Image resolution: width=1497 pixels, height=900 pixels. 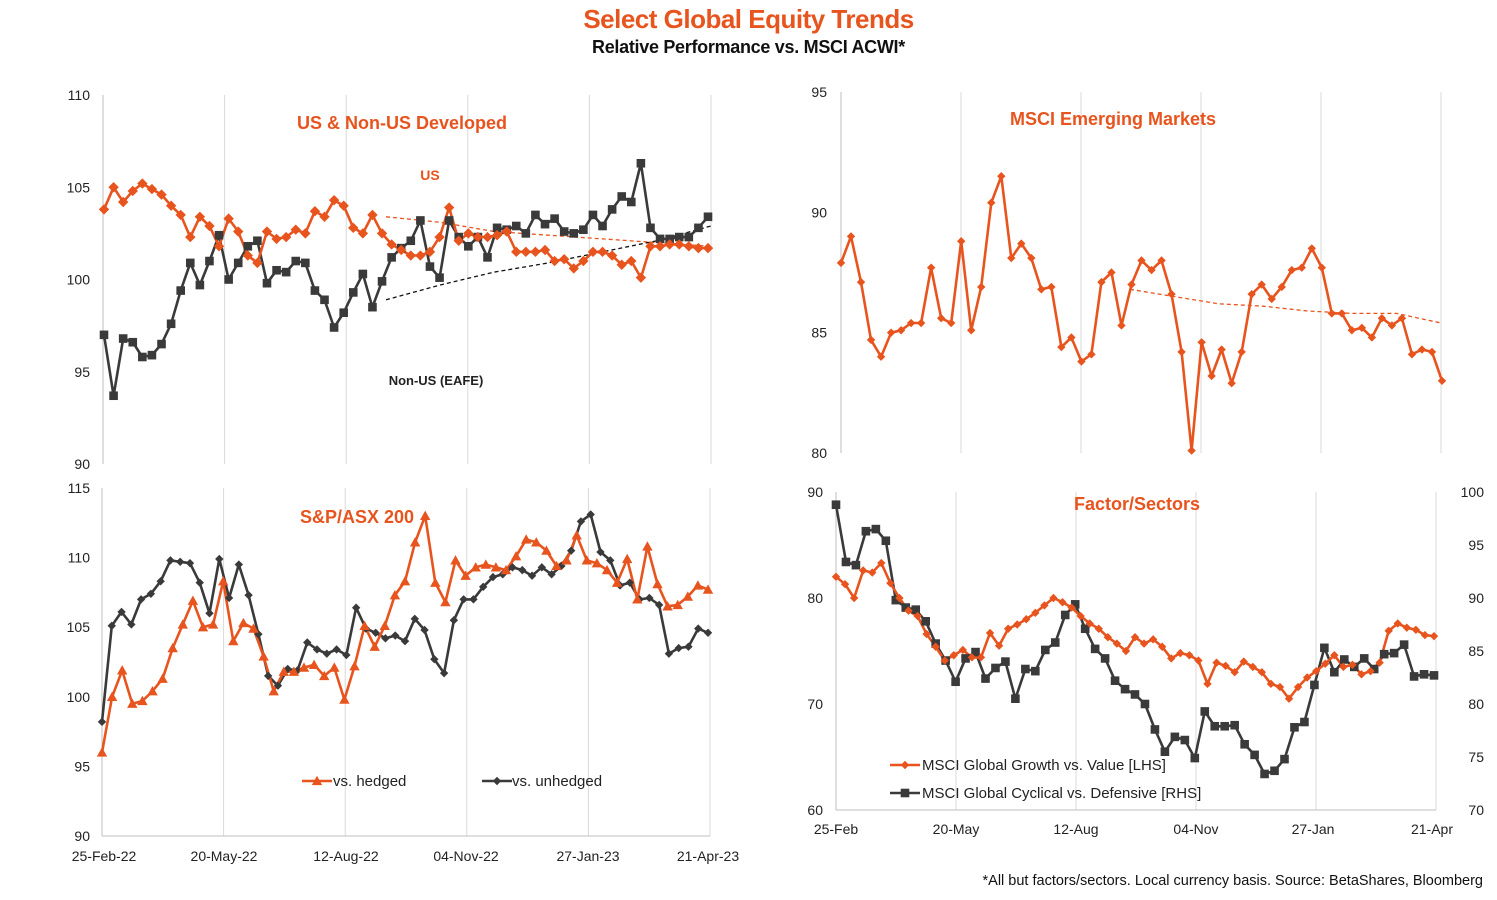 What do you see at coordinates (82, 464) in the screenshot?
I see `y-tick-label: 90` at bounding box center [82, 464].